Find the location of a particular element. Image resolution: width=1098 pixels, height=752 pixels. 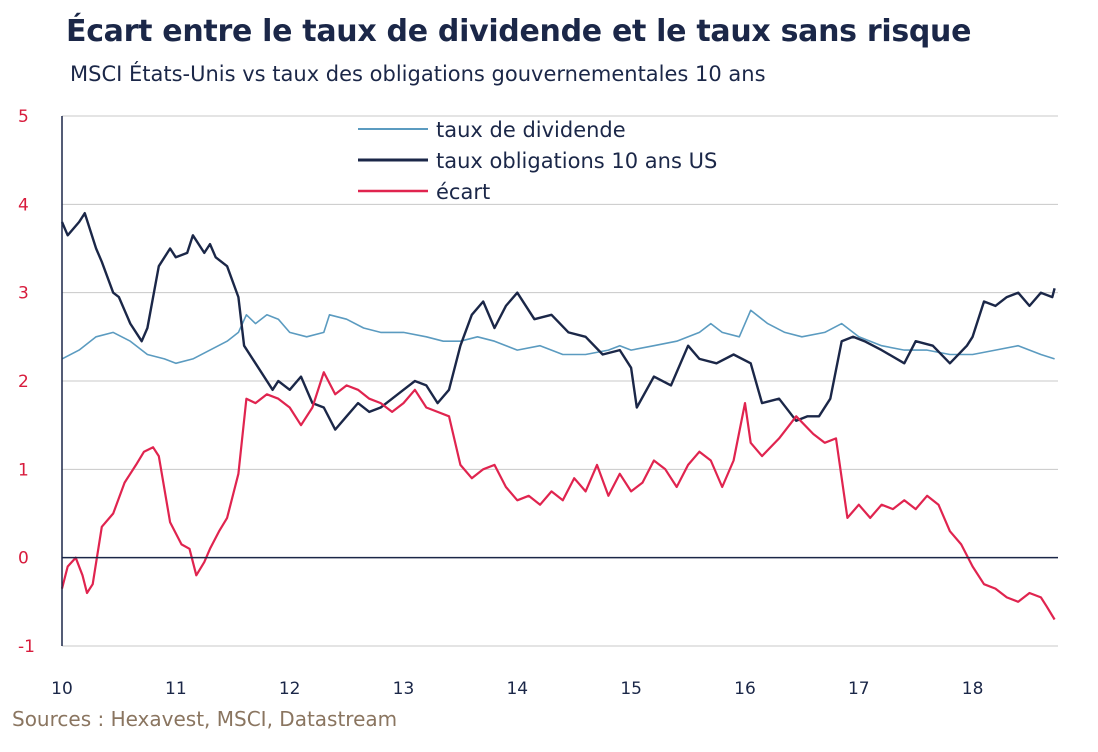

x-tick-label: 12 is located at coordinates (290, 689).